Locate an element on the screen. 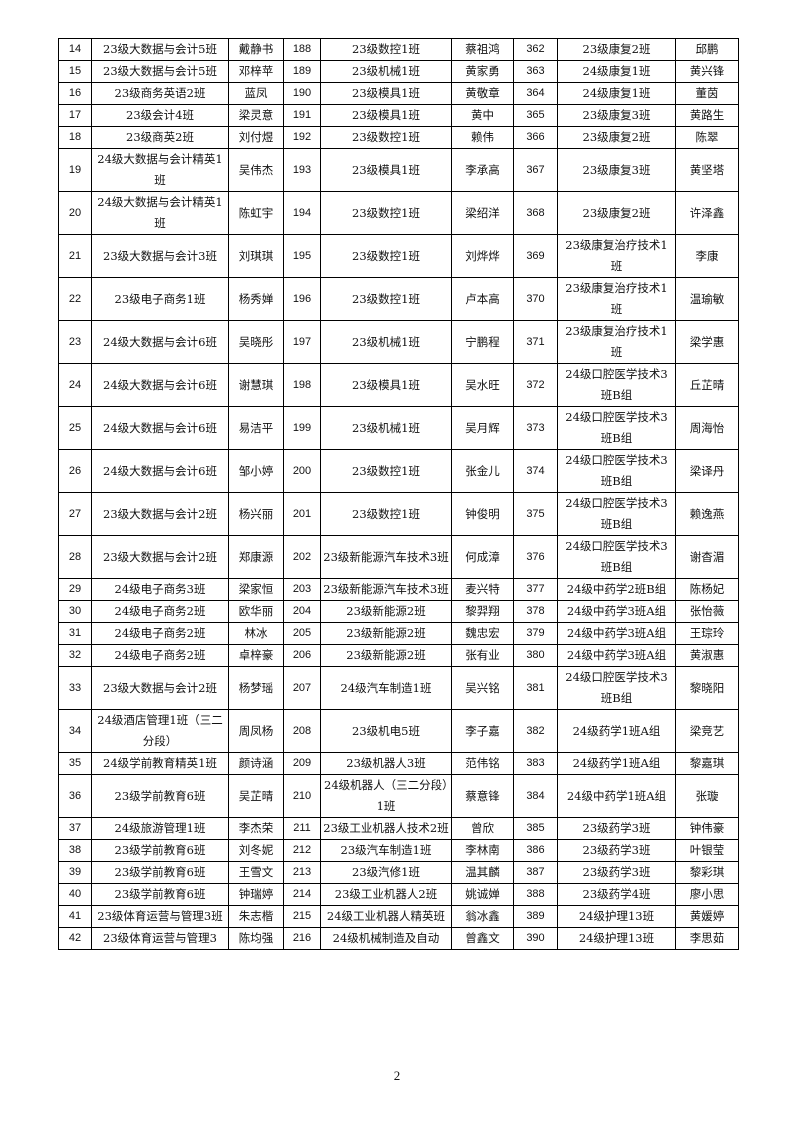 Image resolution: width=794 pixels, height=1123 pixels. cell-index: 378 is located at coordinates (535, 611).